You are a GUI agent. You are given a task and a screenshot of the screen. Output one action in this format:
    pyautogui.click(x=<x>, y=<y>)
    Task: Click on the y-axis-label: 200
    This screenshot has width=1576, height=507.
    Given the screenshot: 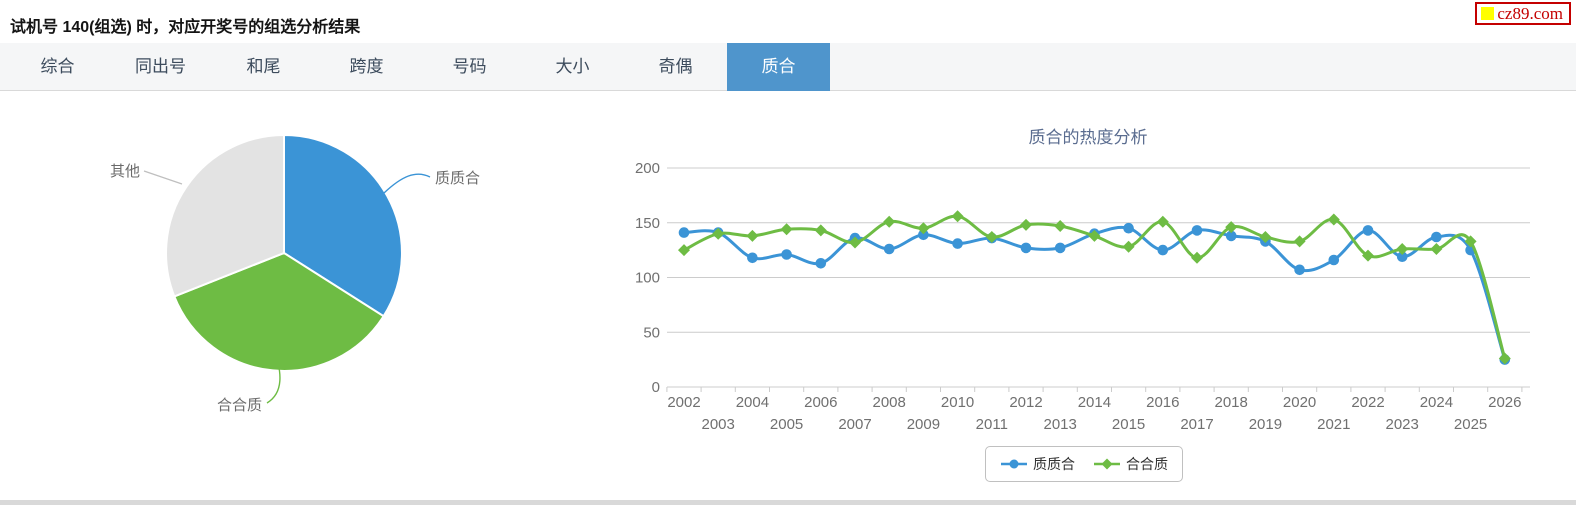 What is the action you would take?
    pyautogui.click(x=647, y=168)
    